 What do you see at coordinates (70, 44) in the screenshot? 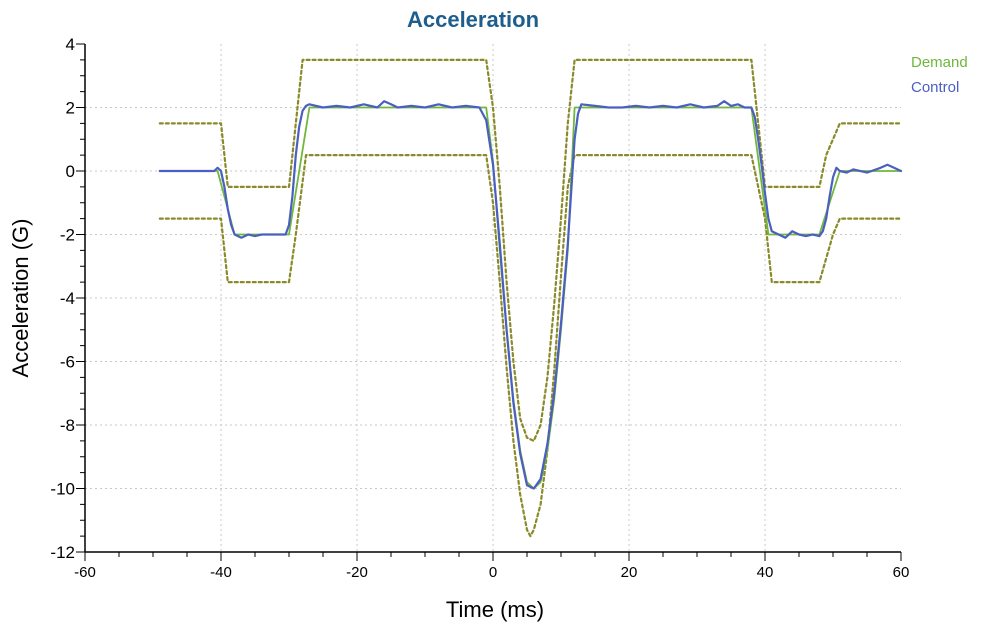
I see `y-tick-label: 4` at bounding box center [70, 44].